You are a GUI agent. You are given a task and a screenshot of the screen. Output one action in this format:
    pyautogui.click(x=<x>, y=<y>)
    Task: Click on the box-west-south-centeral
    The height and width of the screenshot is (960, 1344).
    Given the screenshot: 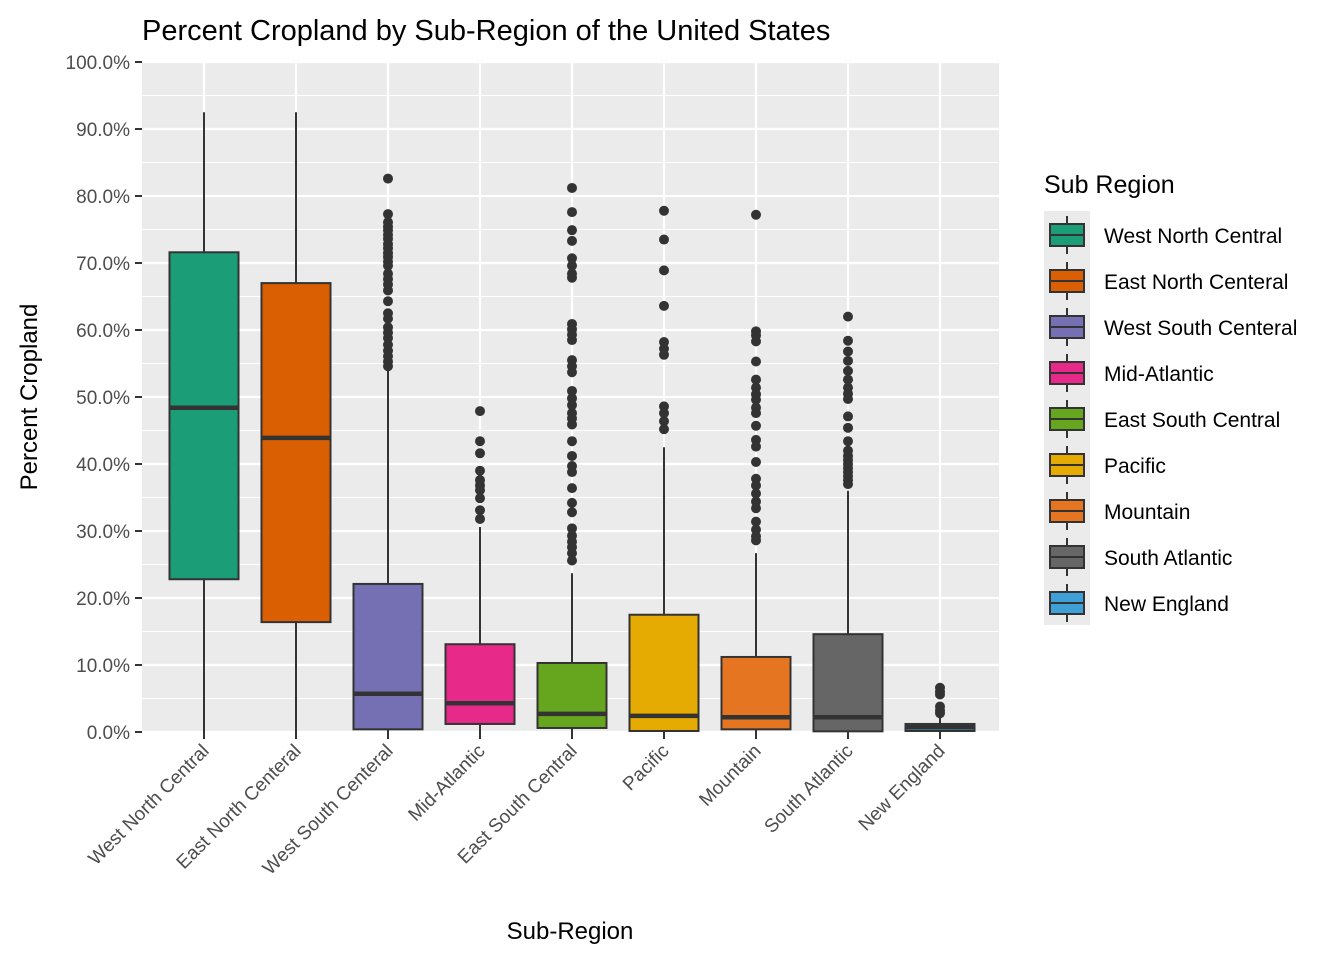 What is the action you would take?
    pyautogui.click(x=388, y=455)
    